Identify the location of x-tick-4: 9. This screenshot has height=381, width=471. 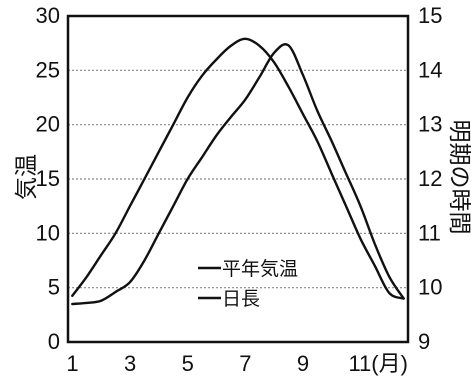
(303, 363).